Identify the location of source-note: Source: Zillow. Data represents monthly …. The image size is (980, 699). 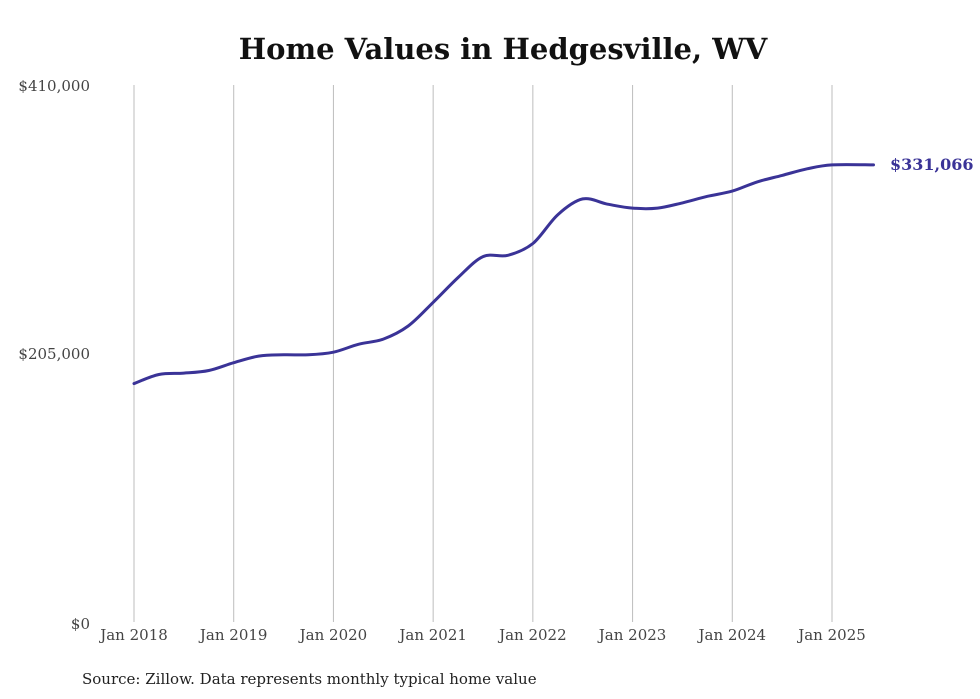
(309, 679).